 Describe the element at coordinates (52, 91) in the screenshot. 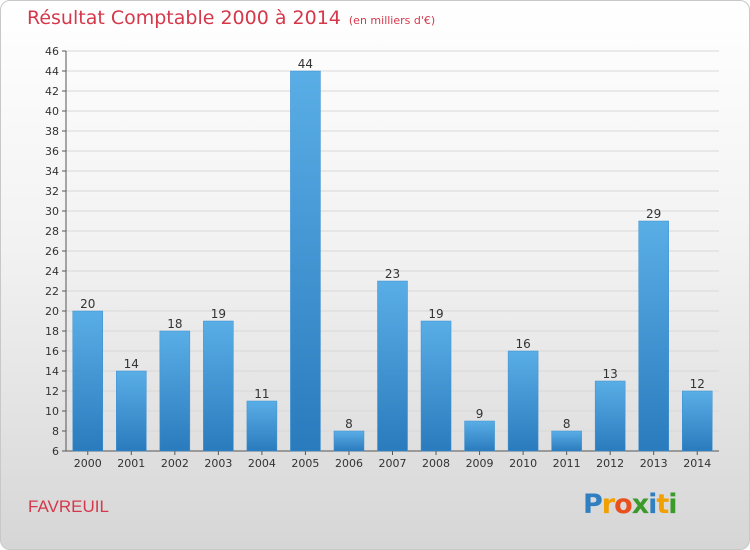

I see `y-tick-label: 42` at that location.